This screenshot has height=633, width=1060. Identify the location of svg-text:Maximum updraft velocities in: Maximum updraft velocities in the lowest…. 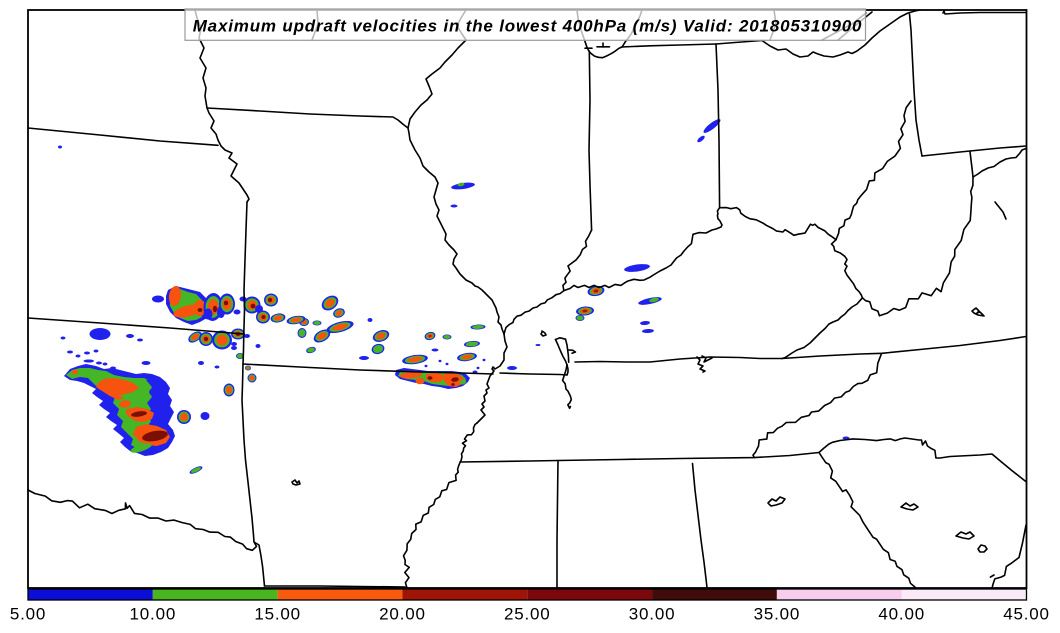
(528, 26).